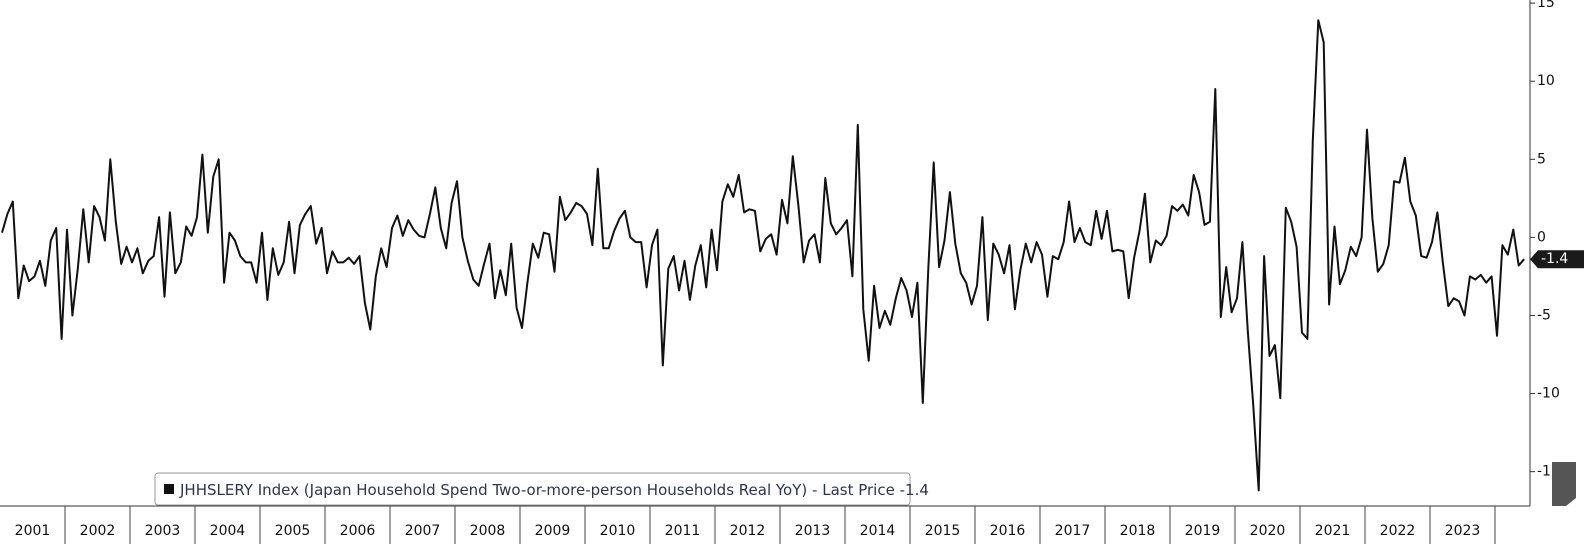 Image resolution: width=1584 pixels, height=544 pixels. What do you see at coordinates (618, 531) in the screenshot?
I see `x-tick-label: 2010` at bounding box center [618, 531].